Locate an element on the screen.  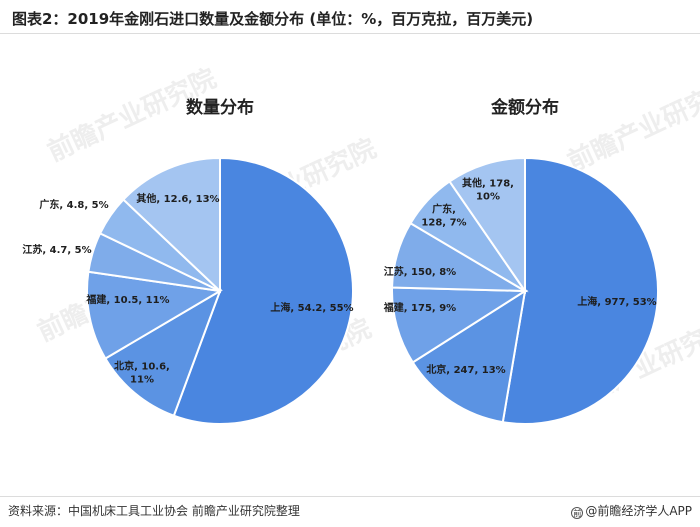
slice-label-other: 其他, 12.6, 13% is located at coordinates (177, 198).